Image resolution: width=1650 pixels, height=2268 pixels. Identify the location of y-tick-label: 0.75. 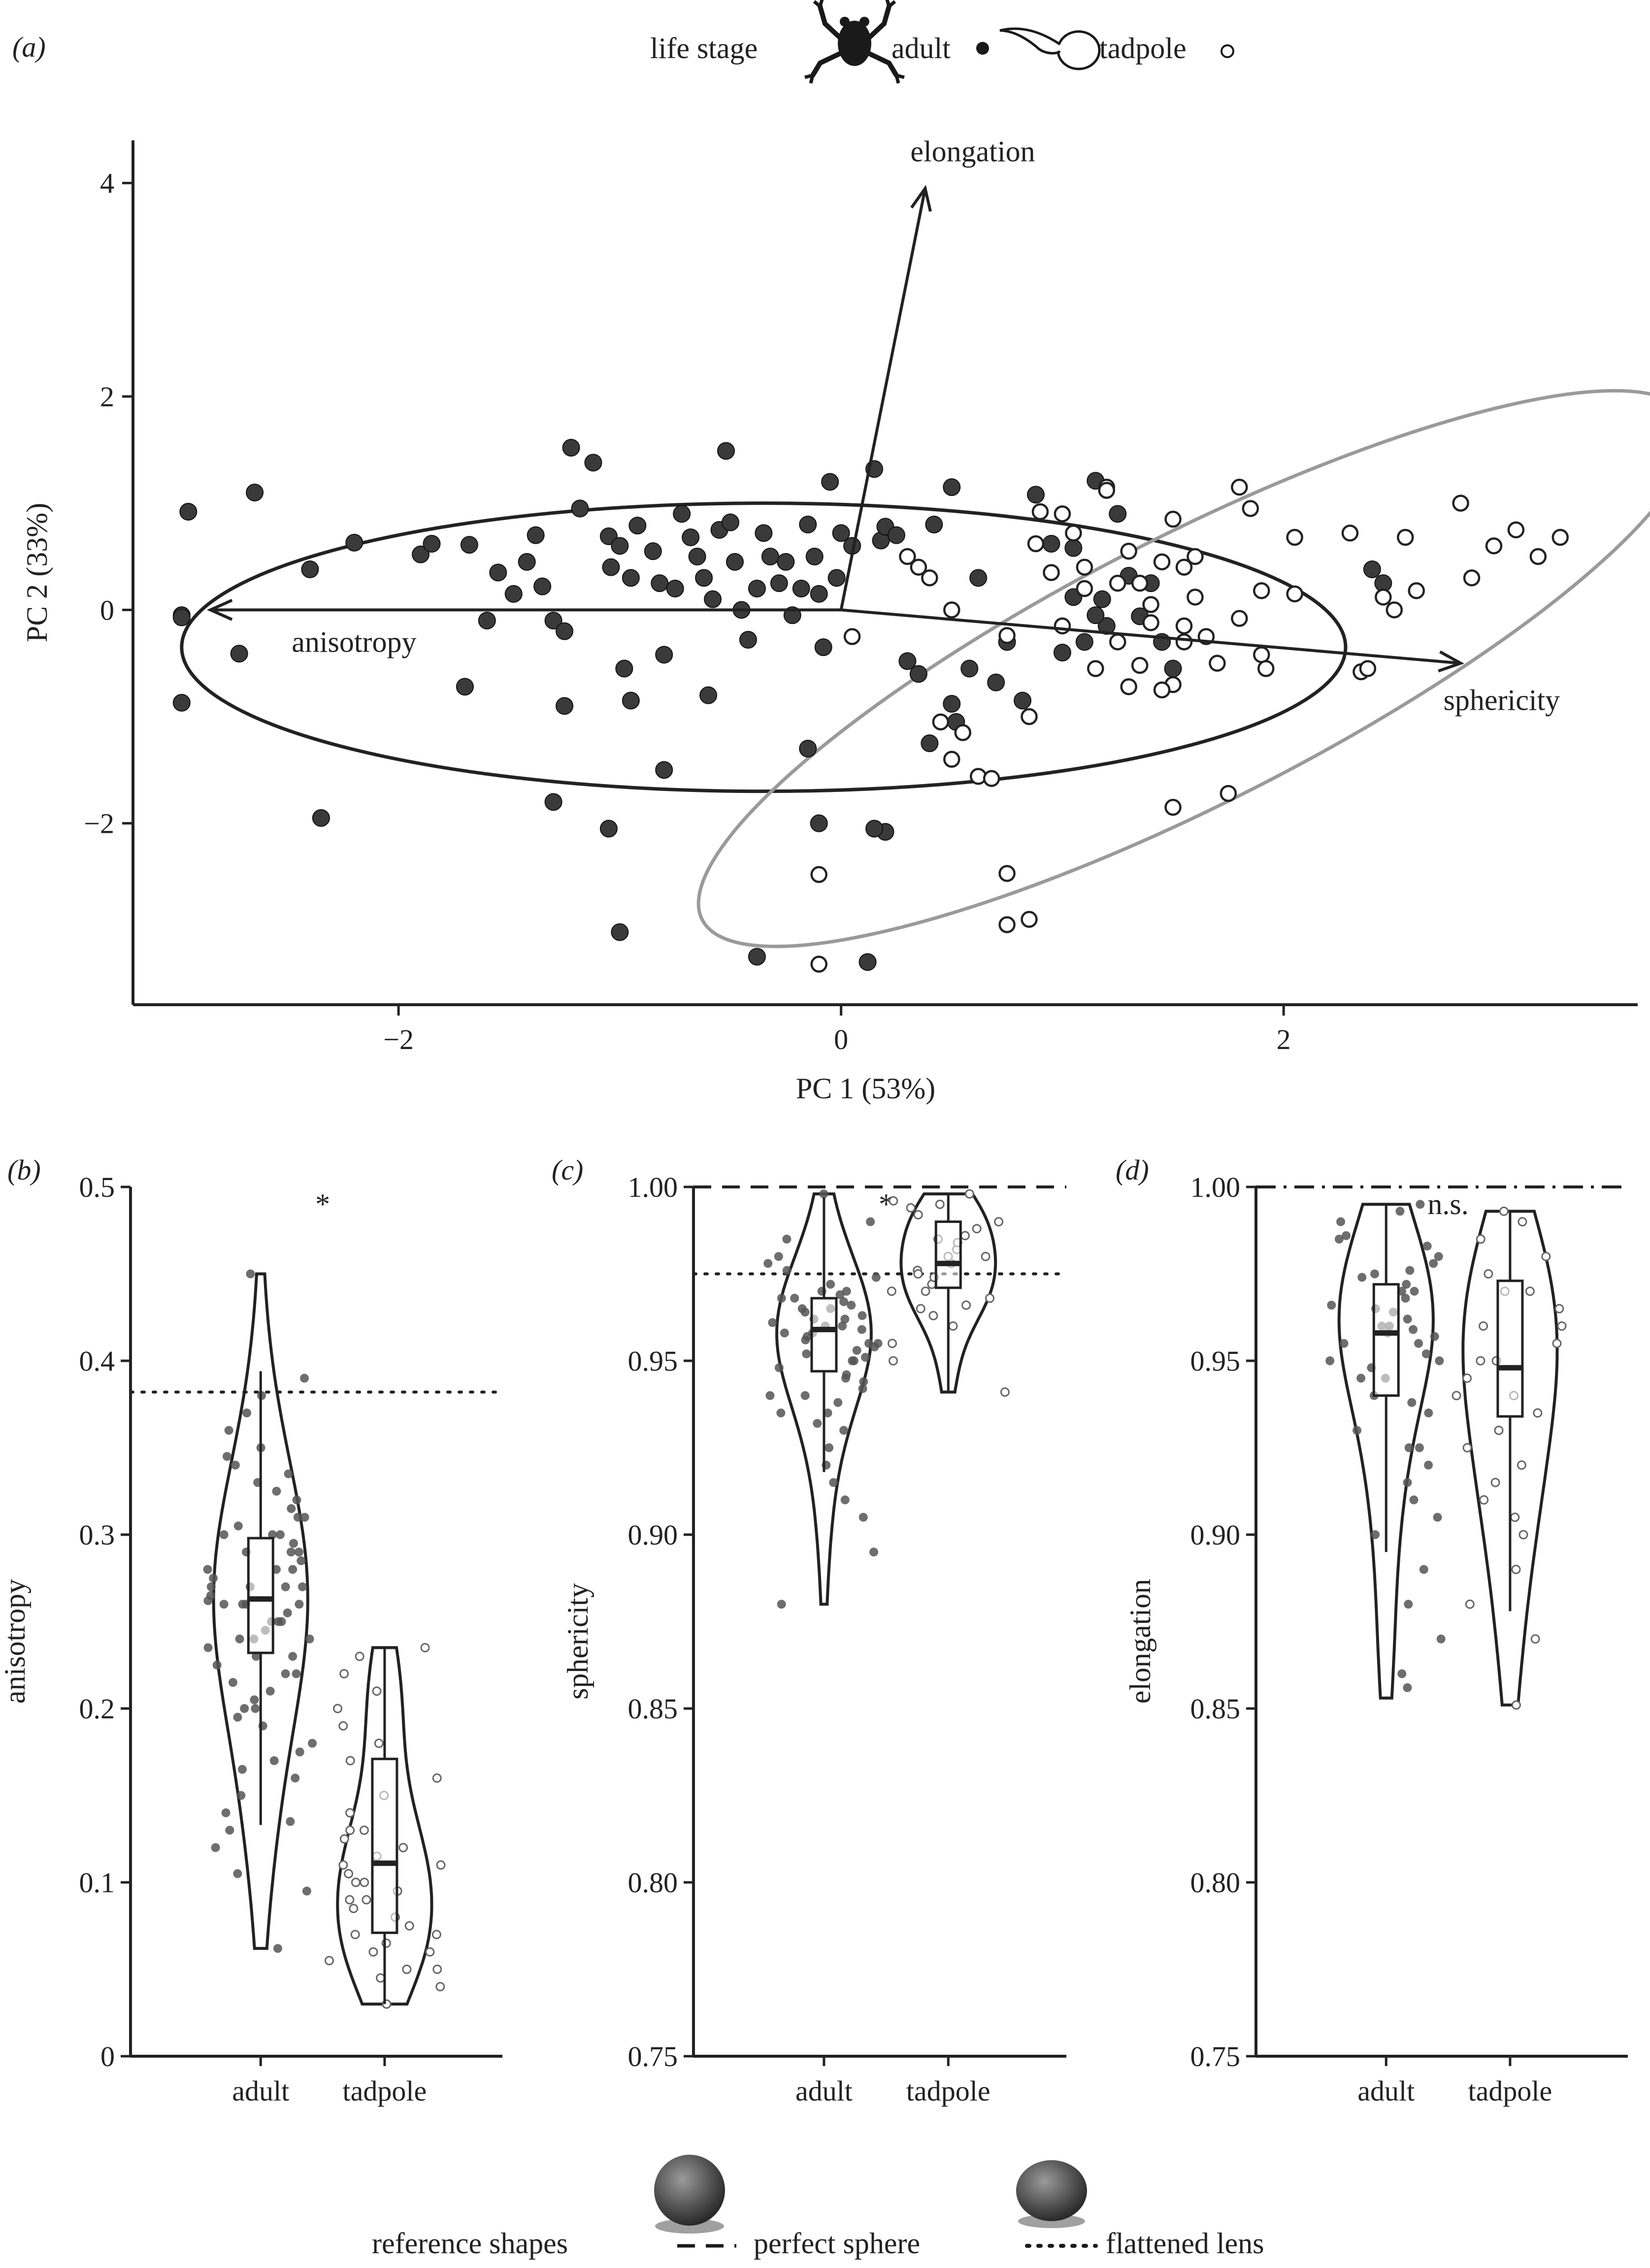
(653, 2056).